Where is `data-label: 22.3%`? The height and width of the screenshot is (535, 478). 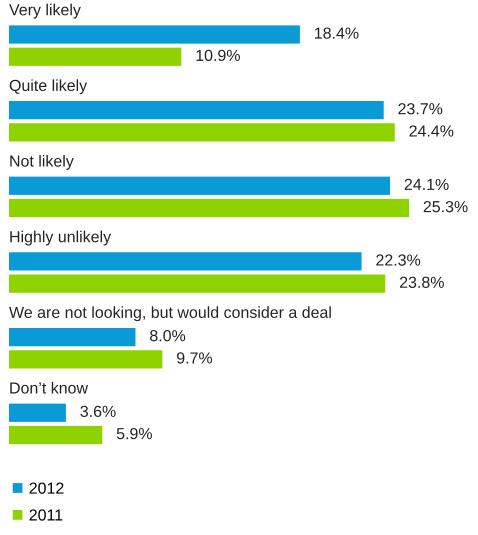
data-label: 22.3% is located at coordinates (398, 260).